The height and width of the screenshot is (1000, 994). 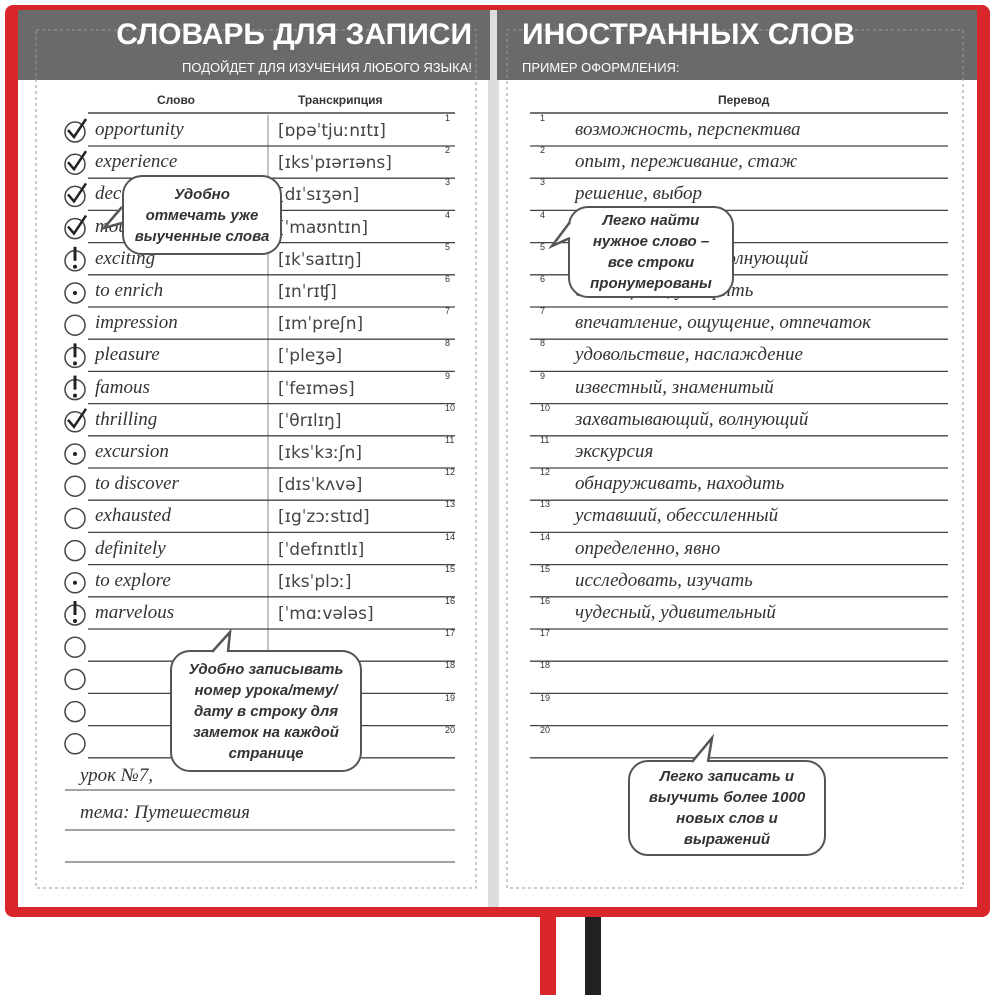 What do you see at coordinates (744, 100) in the screenshot?
I see `column-header: Перевод` at bounding box center [744, 100].